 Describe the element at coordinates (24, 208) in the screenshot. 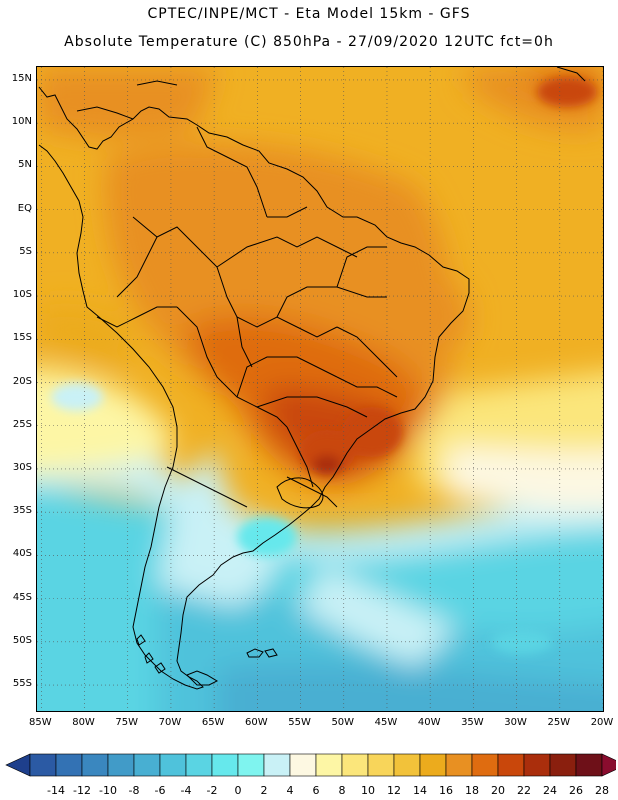

I see `latitude-label: EQ` at that location.